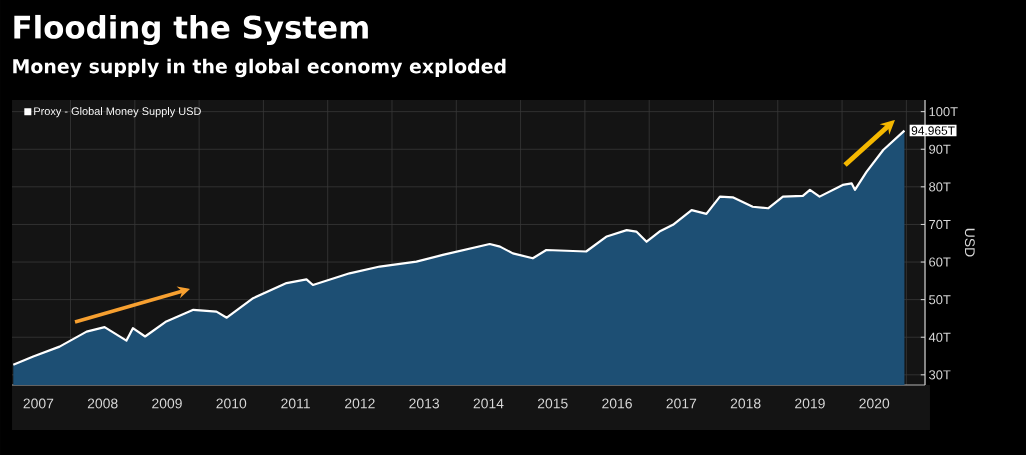 This screenshot has height=455, width=1026. Describe the element at coordinates (231, 403) in the screenshot. I see `x-tick-label: 2010` at that location.